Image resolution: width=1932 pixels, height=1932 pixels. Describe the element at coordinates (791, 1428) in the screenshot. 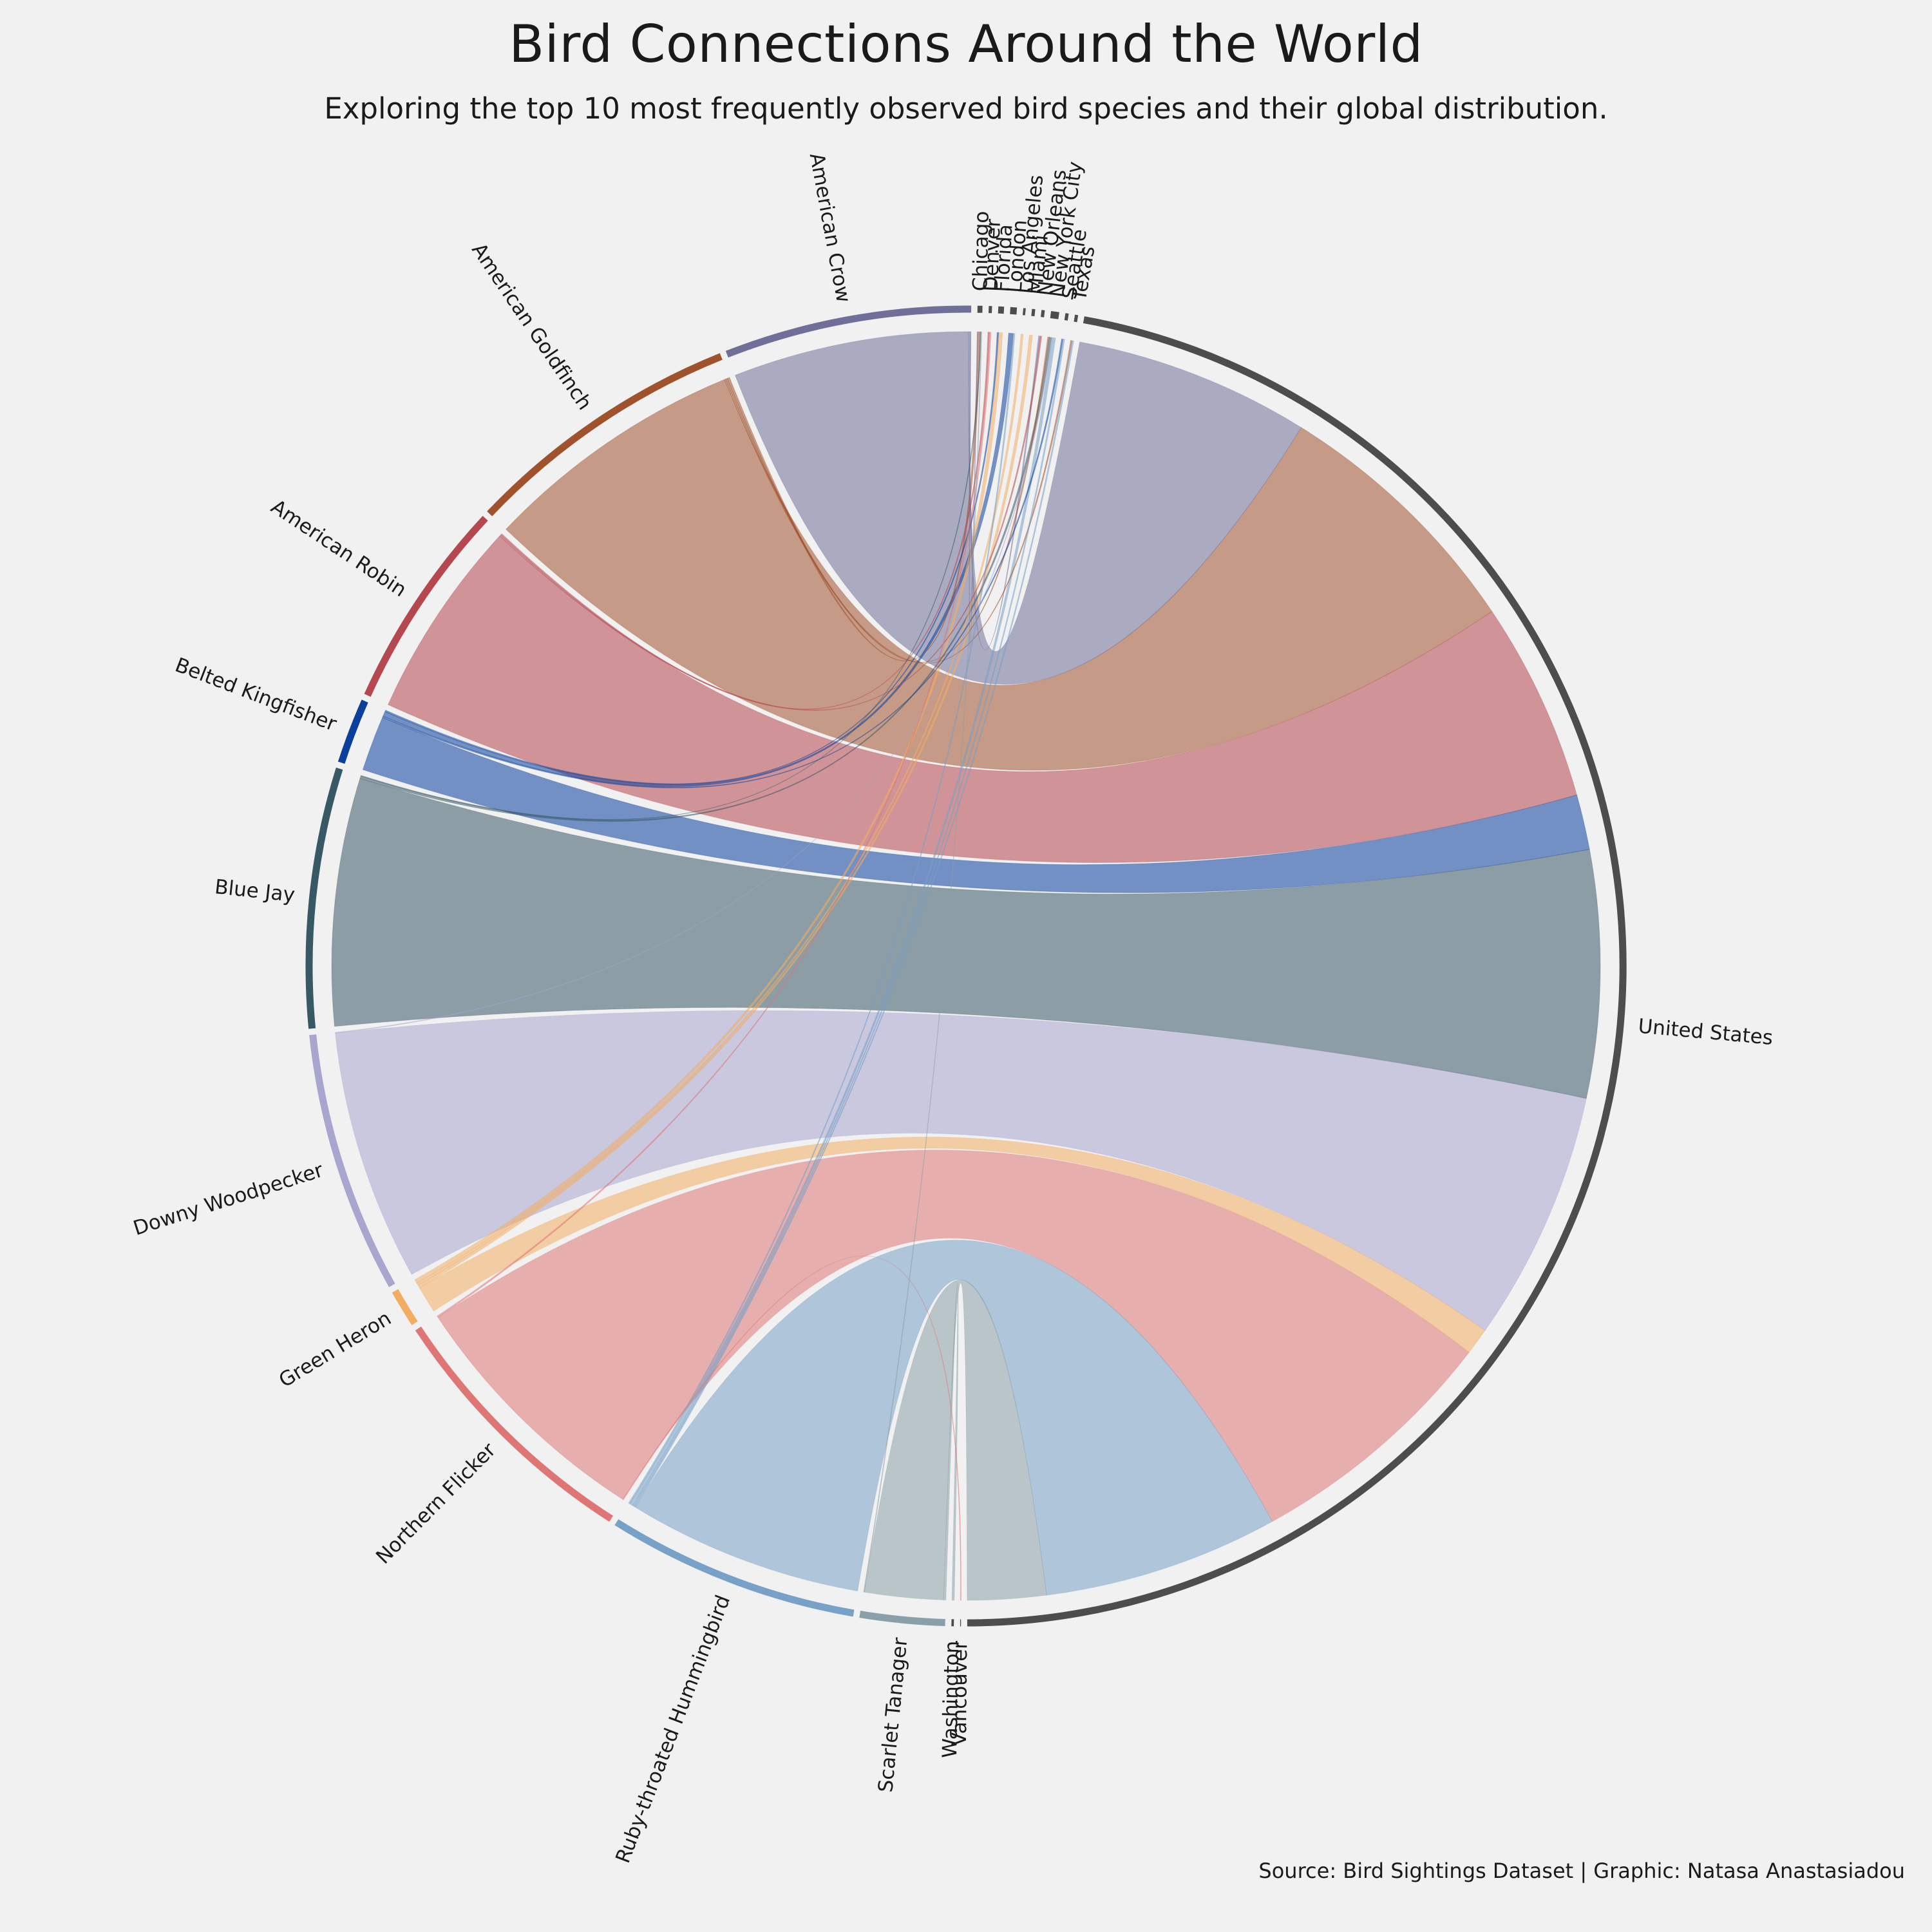

I see `ribbon-northern-flicker-to-vancouver` at that location.